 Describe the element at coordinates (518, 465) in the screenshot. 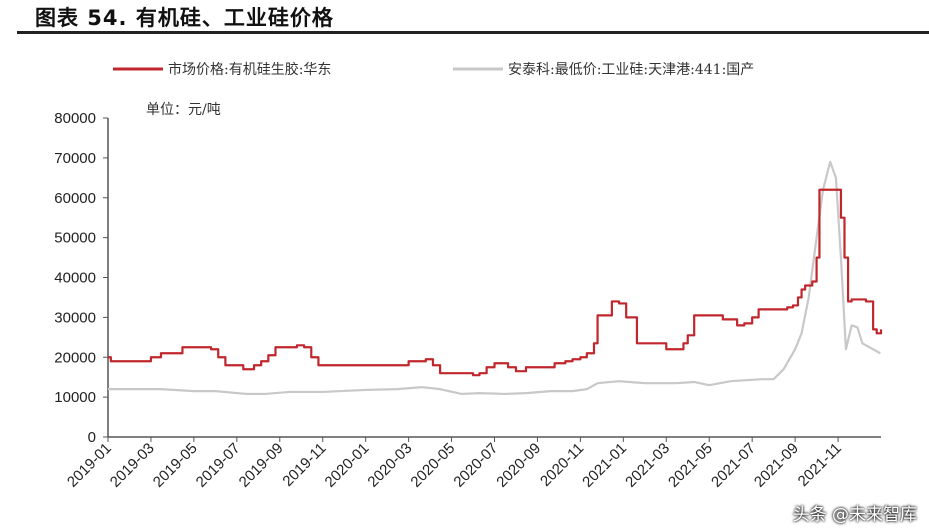

I see `x-tick-label: 2020-09` at that location.